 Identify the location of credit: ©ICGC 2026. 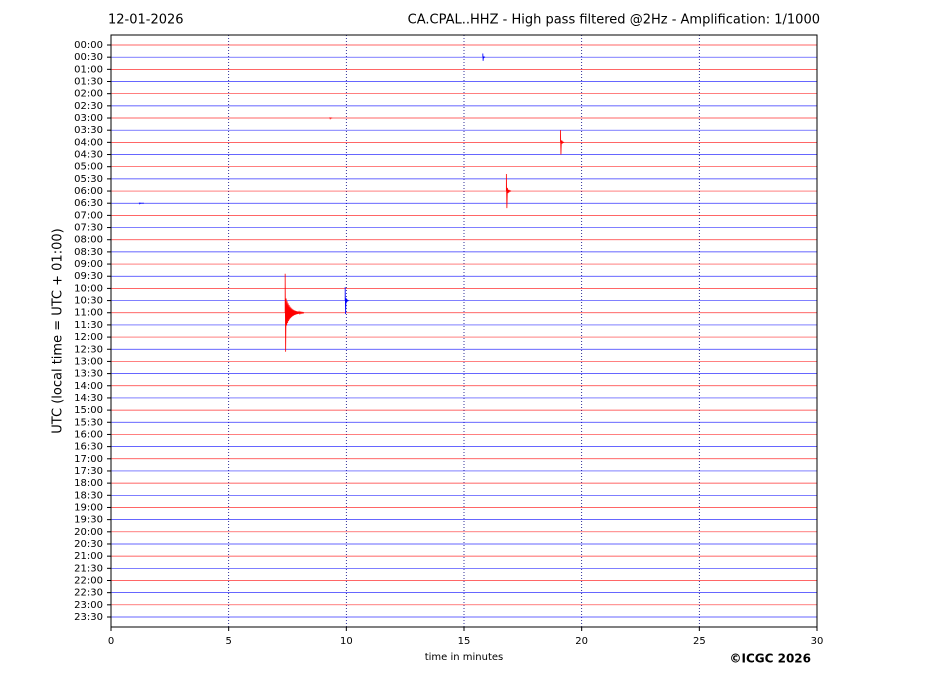
(770, 659).